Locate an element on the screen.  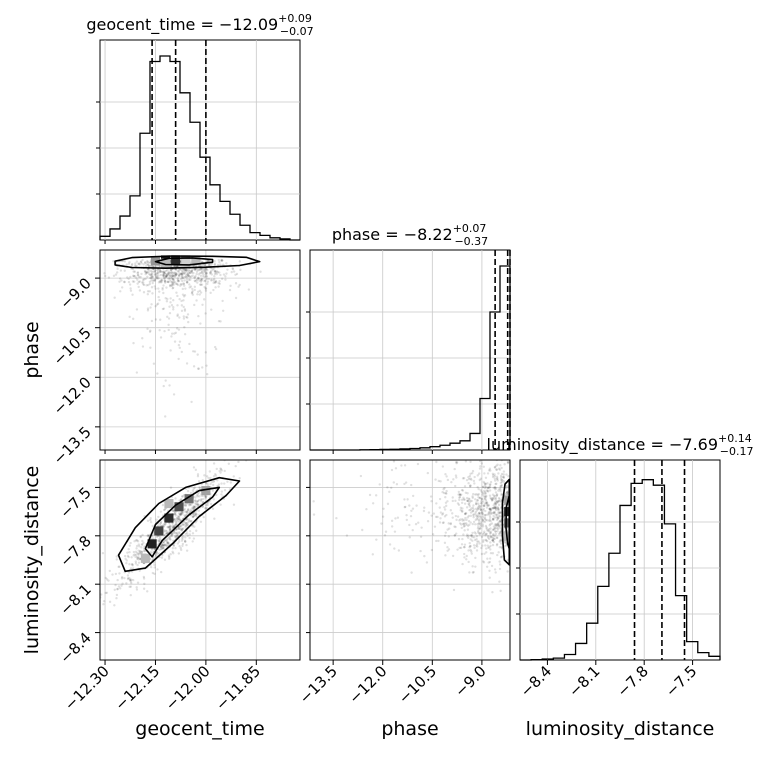
density-bin is located at coordinates (155, 261).